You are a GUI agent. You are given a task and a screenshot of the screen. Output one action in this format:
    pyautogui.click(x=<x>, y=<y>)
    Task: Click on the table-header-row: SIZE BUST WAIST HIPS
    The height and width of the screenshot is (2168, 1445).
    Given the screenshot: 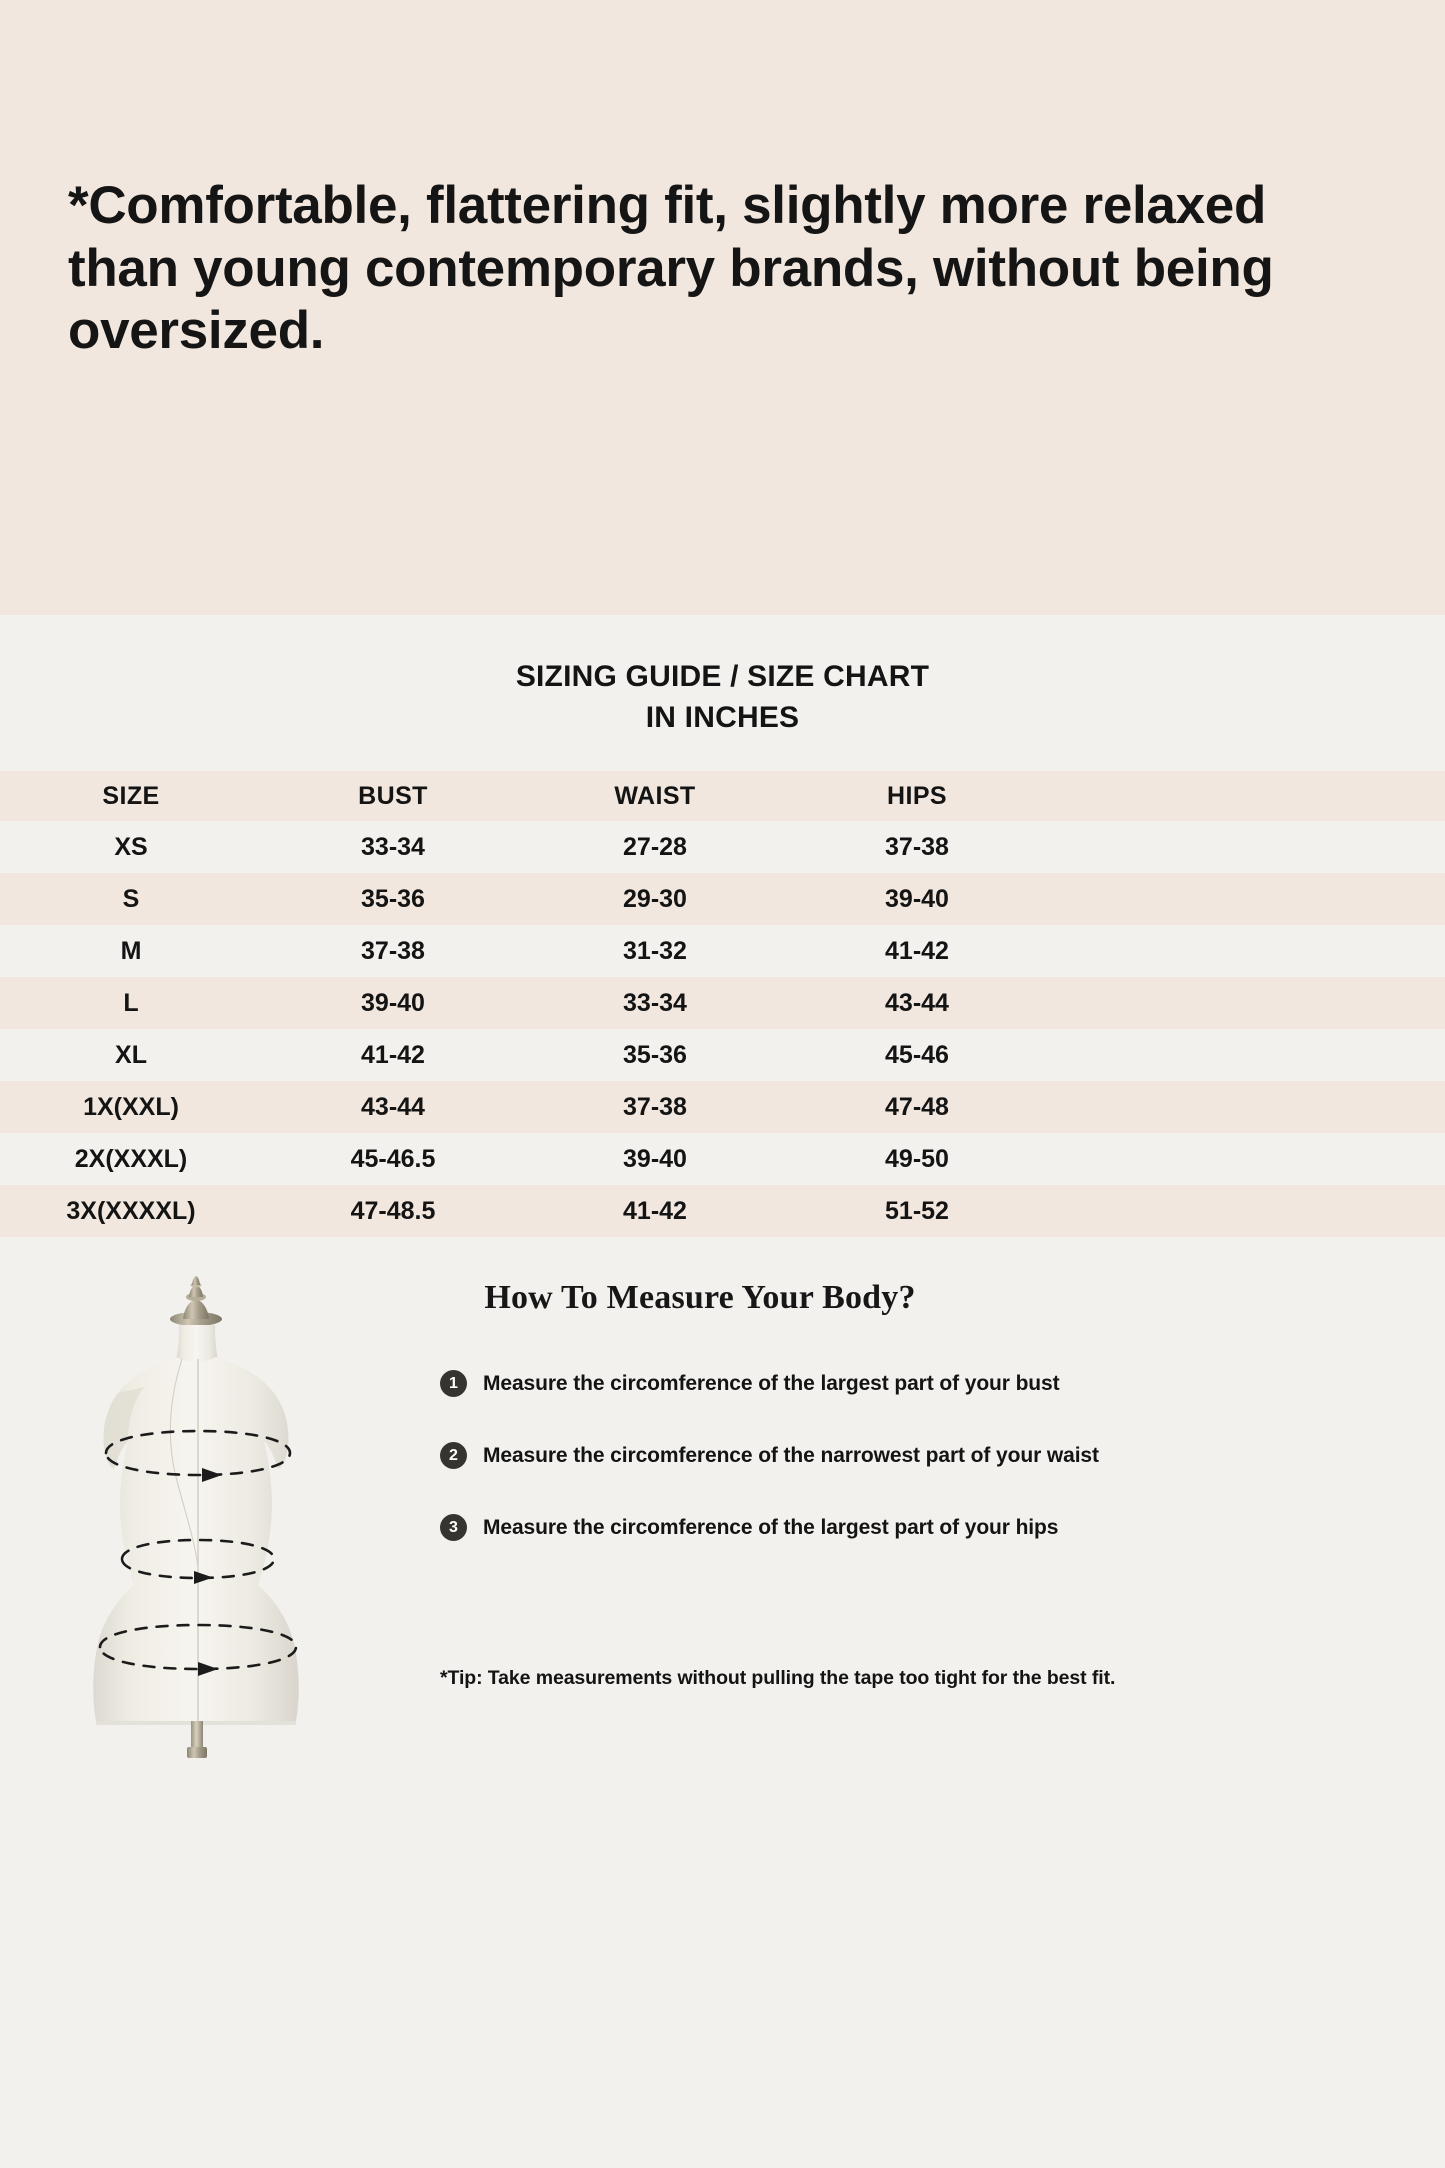 What is the action you would take?
    pyautogui.click(x=722, y=796)
    